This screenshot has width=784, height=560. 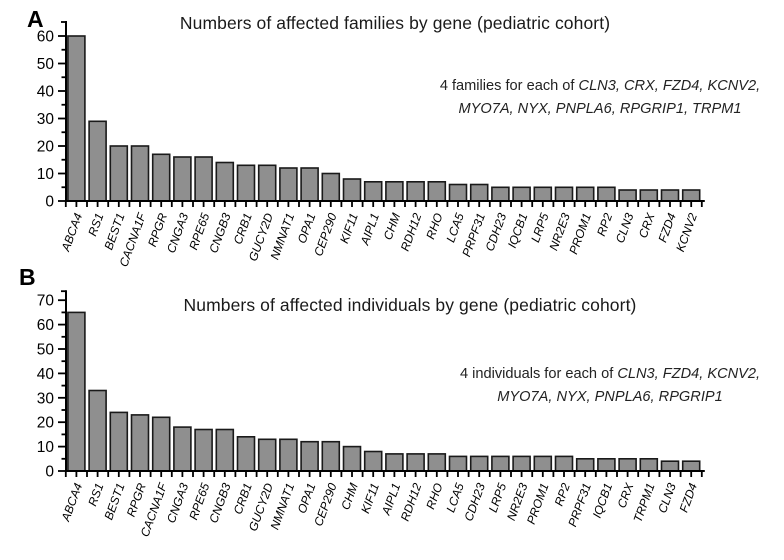 I want to click on gene-label-RS1: RS1, so click(x=95, y=494).